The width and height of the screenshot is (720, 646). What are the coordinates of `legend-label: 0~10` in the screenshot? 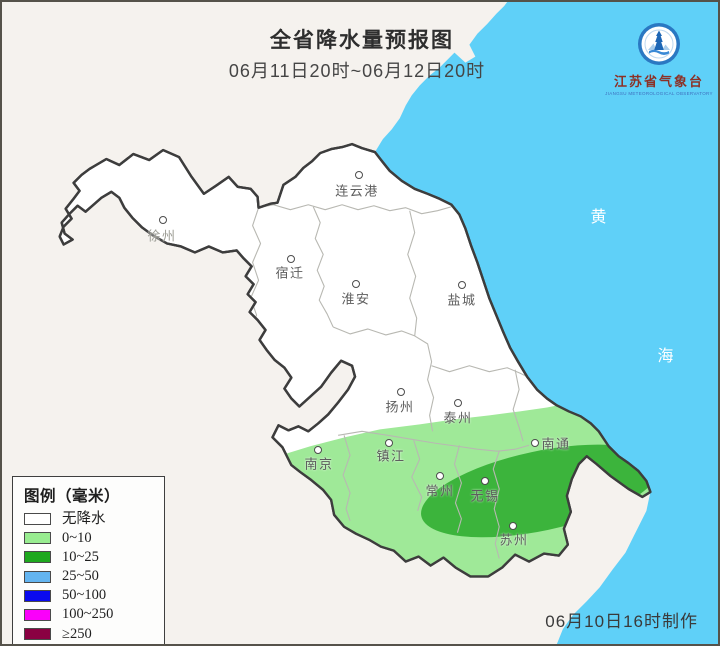 It's located at (77, 538).